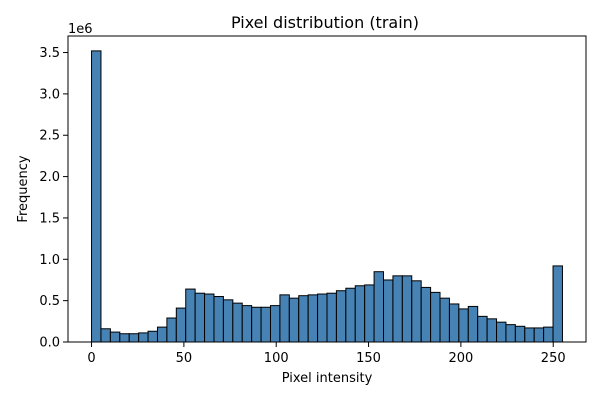  I want to click on y-axis-ticks: 0.0 0.5 1.0 1.5 2.0 2.5 3.0 3.5, so click(53, 198).